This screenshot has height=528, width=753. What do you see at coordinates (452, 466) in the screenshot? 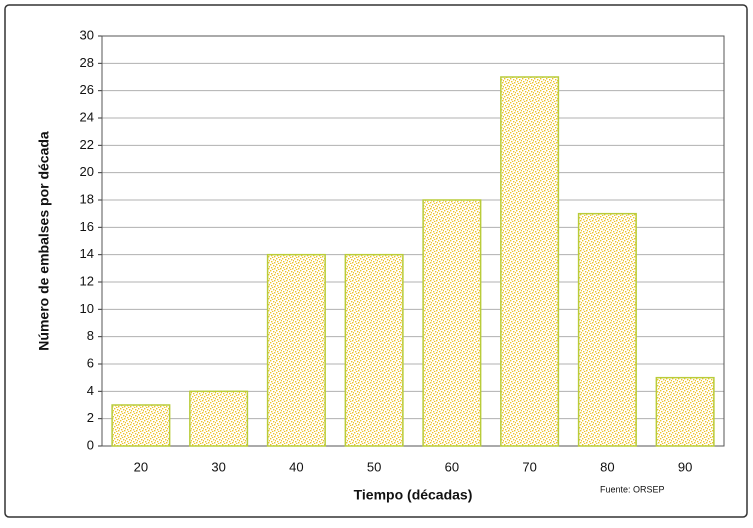
I see `x-tick-label: 60` at bounding box center [452, 466].